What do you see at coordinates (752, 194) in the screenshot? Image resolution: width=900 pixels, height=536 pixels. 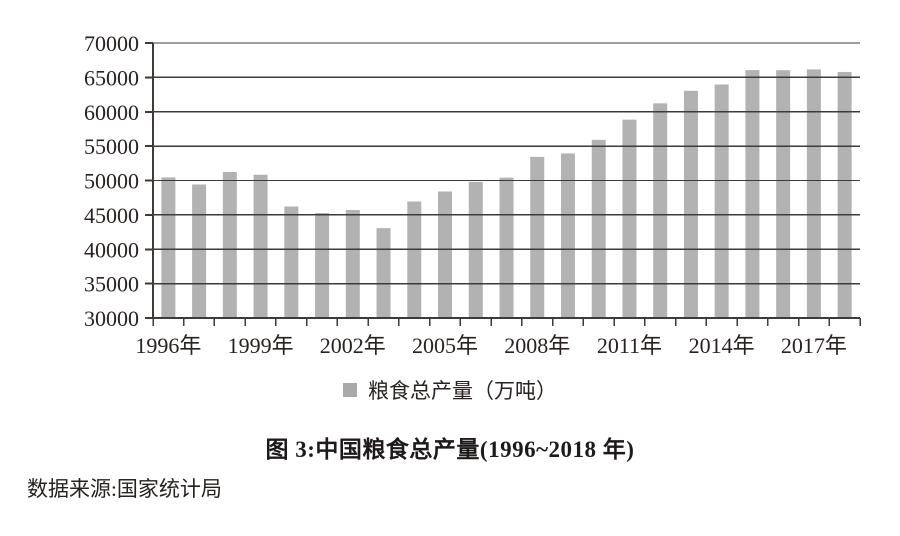 I see `bar-2015年` at bounding box center [752, 194].